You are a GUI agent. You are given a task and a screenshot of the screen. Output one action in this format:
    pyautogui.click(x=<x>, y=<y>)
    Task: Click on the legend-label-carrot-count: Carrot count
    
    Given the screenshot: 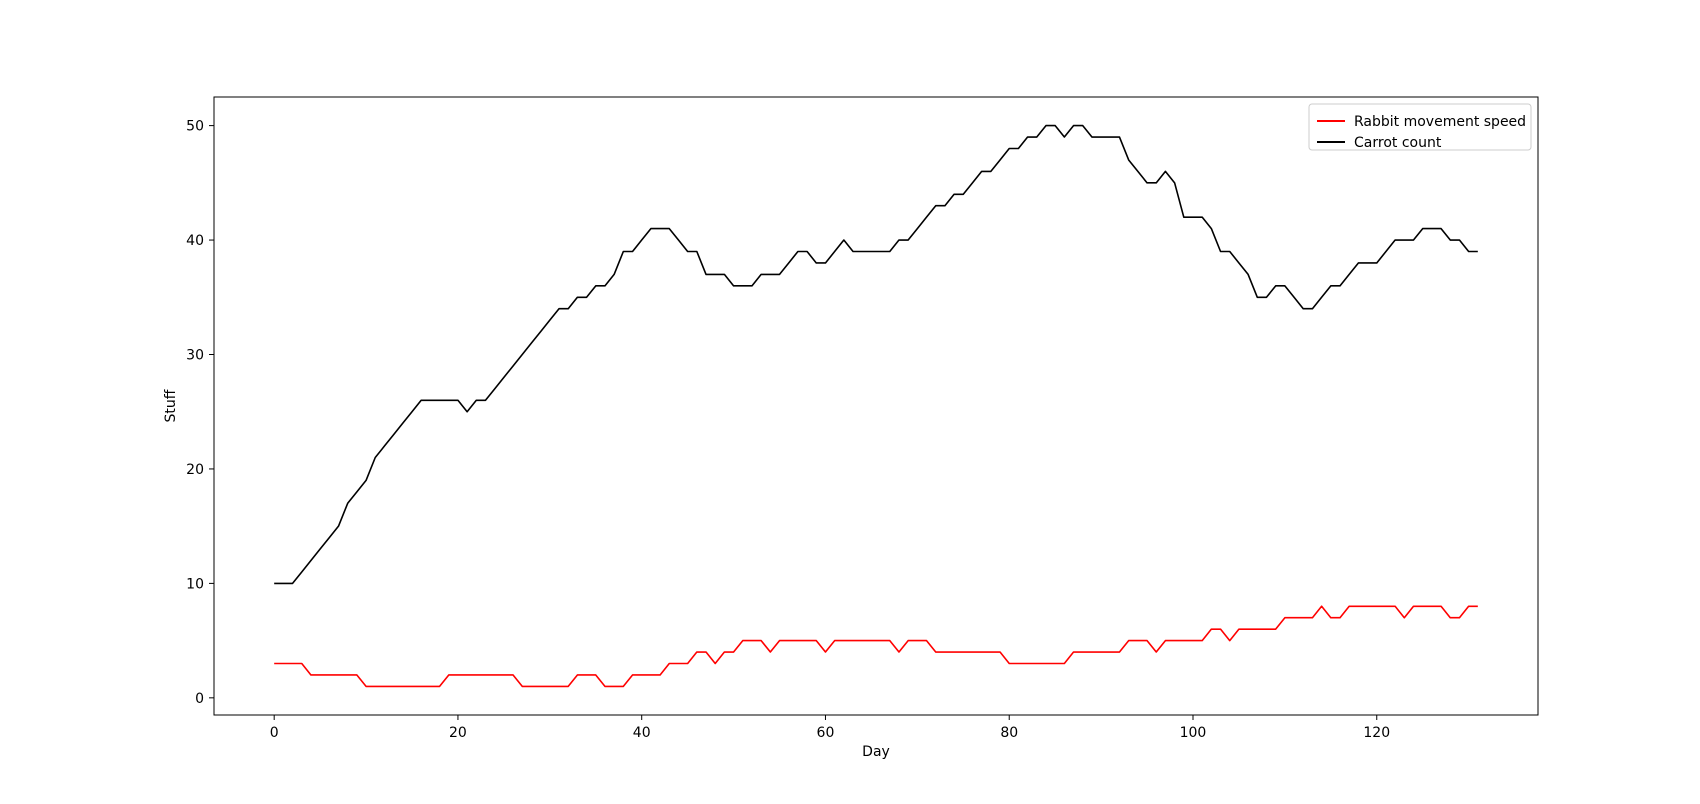 What is the action you would take?
    pyautogui.click(x=1398, y=143)
    